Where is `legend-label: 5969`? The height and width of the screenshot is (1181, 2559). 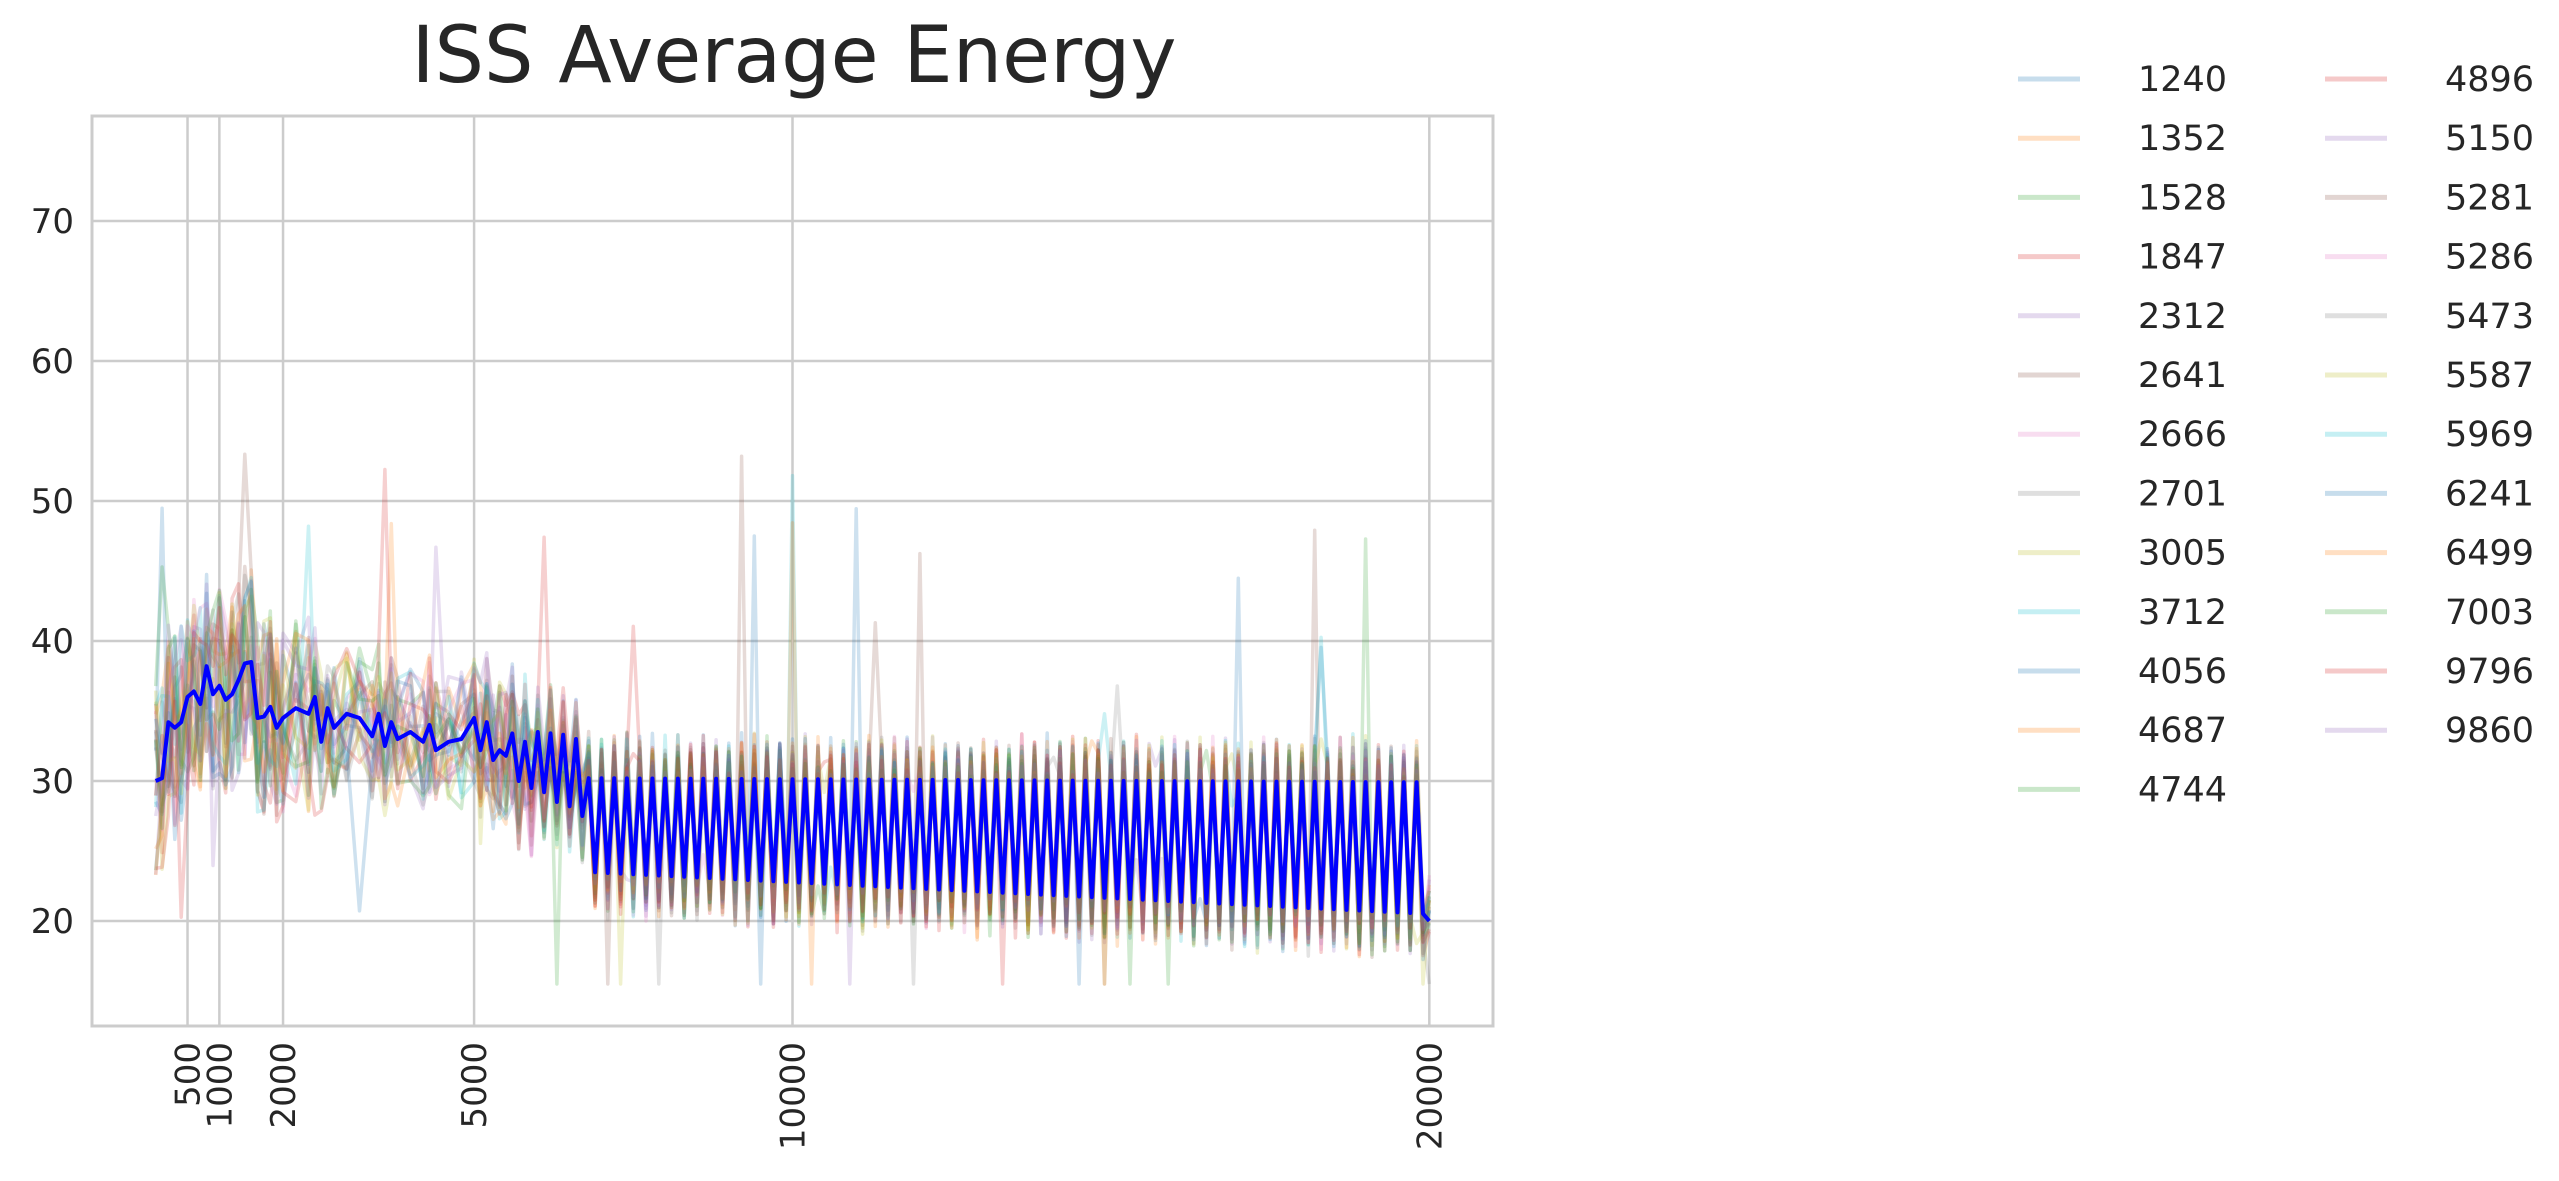
legend-label: 5969 is located at coordinates (2489, 435).